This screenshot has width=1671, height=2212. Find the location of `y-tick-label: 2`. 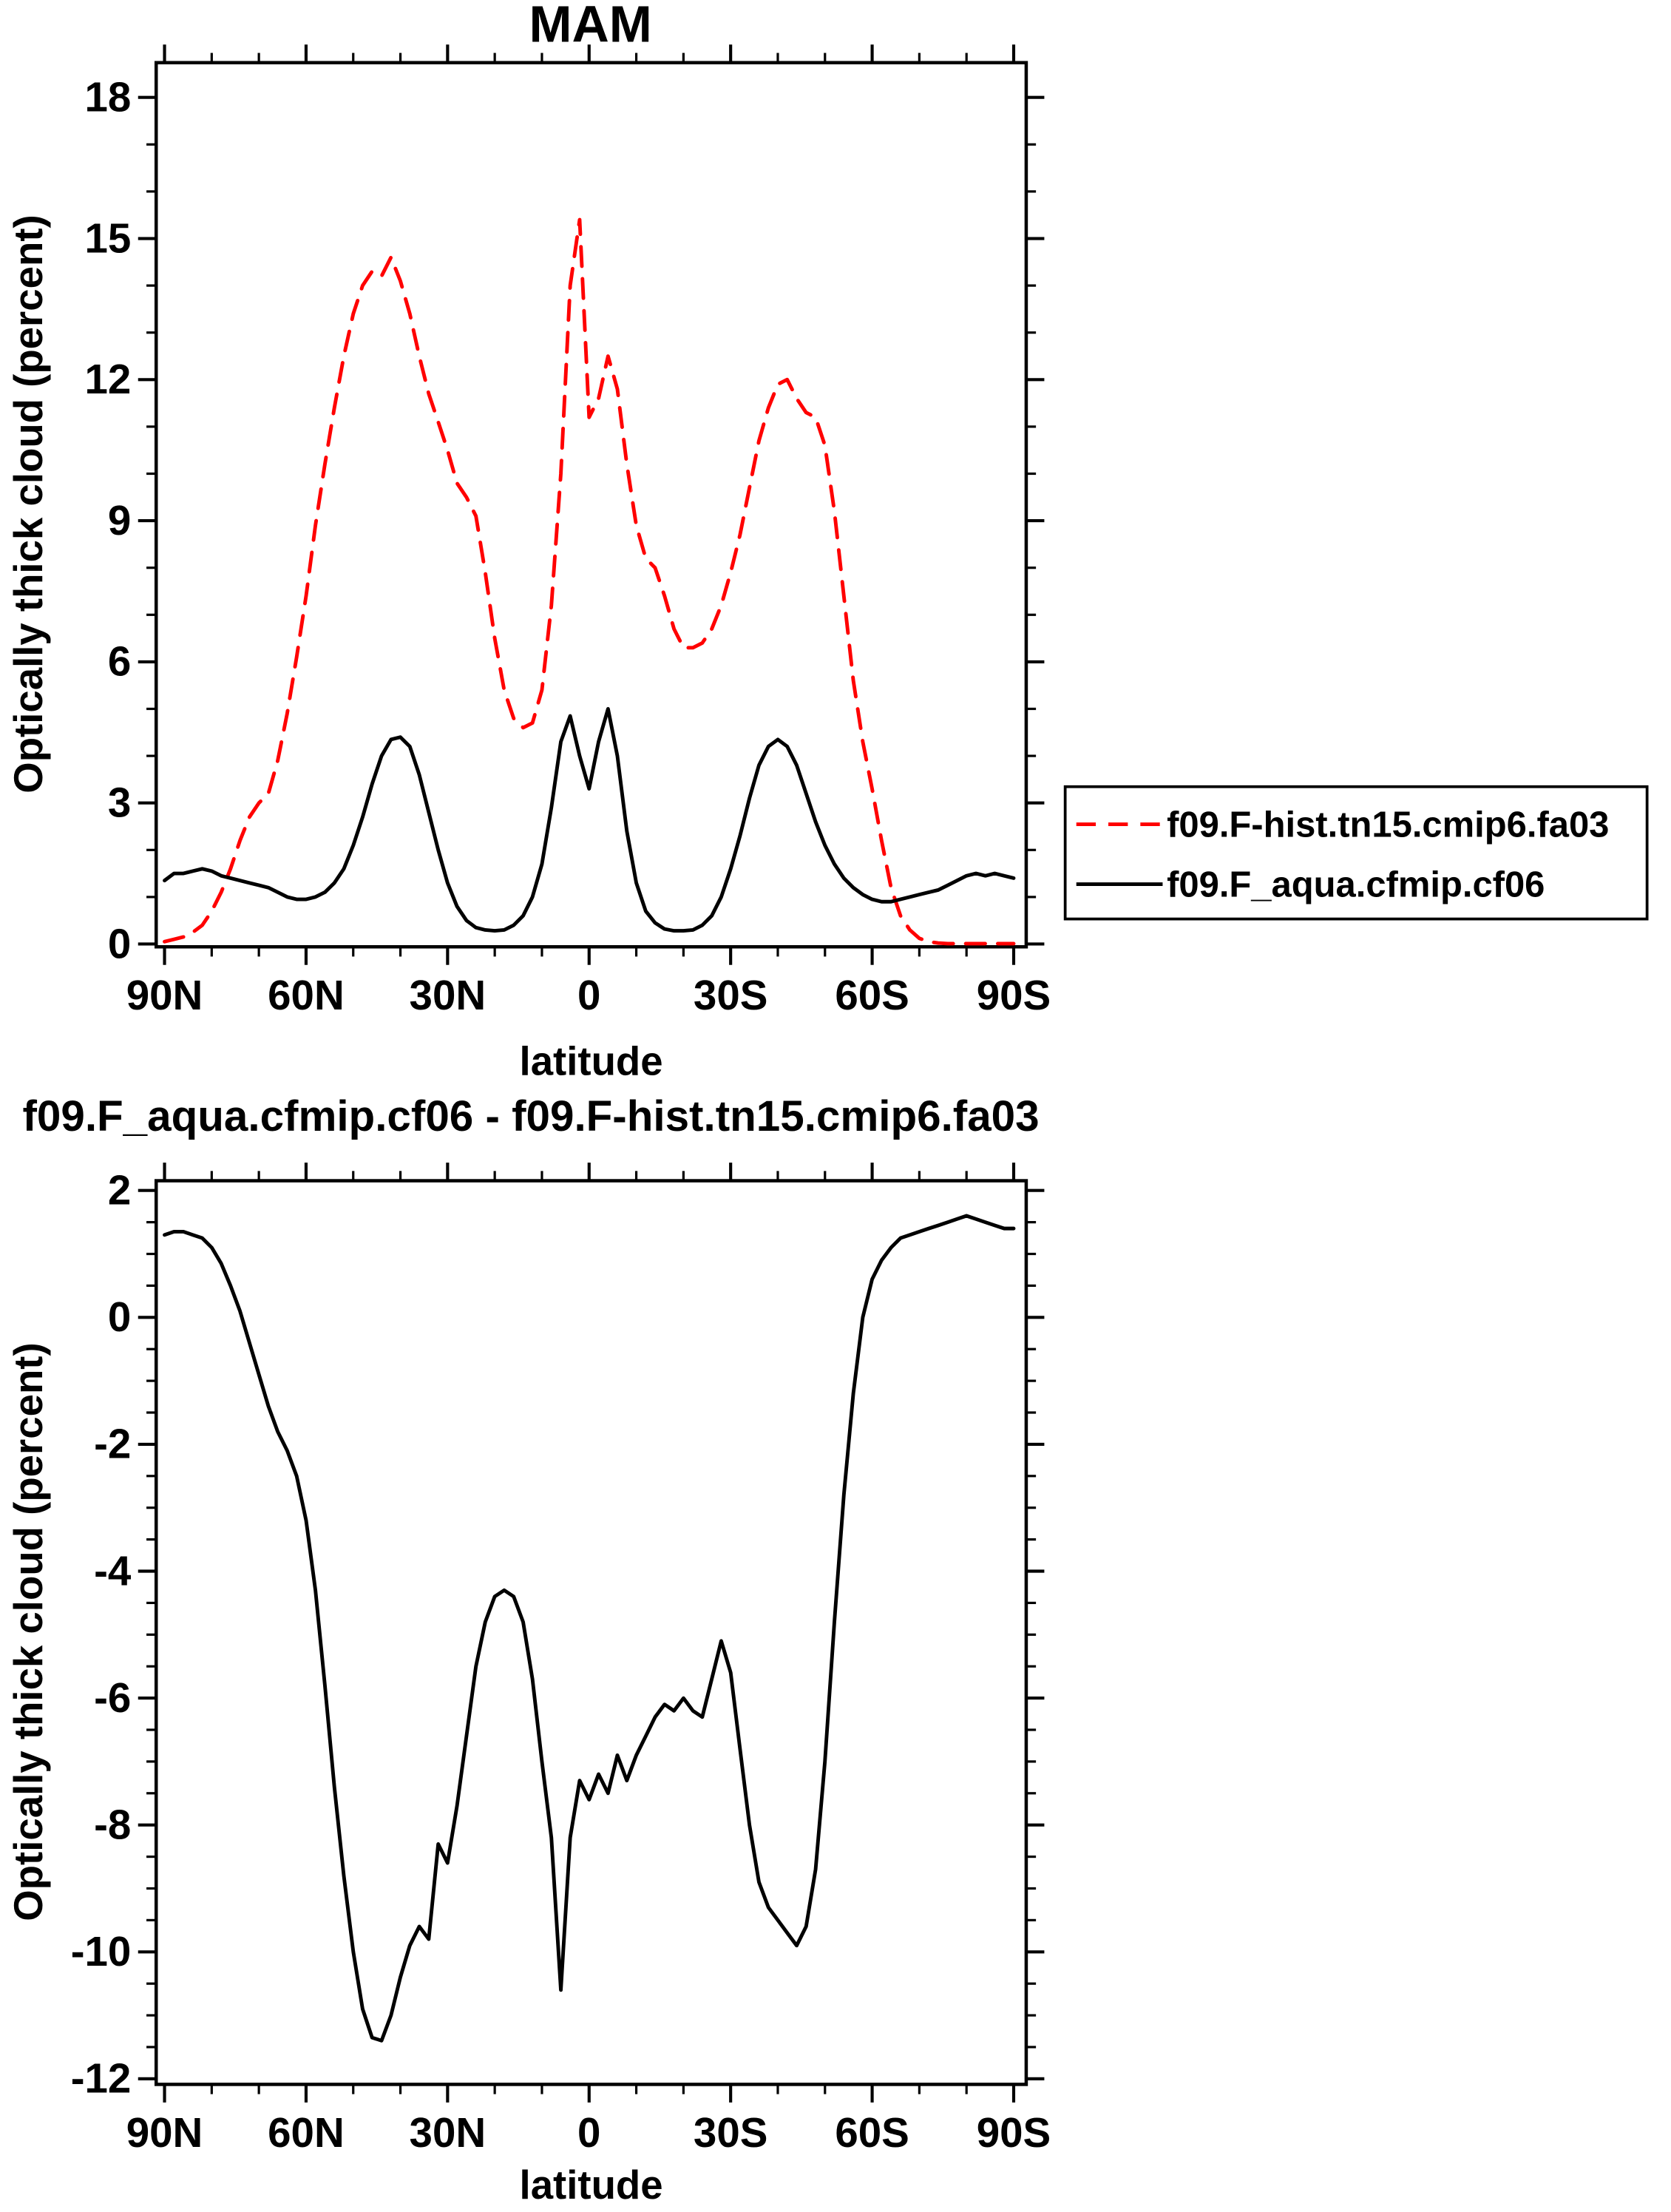

y-tick-label: 2 is located at coordinates (119, 1190).